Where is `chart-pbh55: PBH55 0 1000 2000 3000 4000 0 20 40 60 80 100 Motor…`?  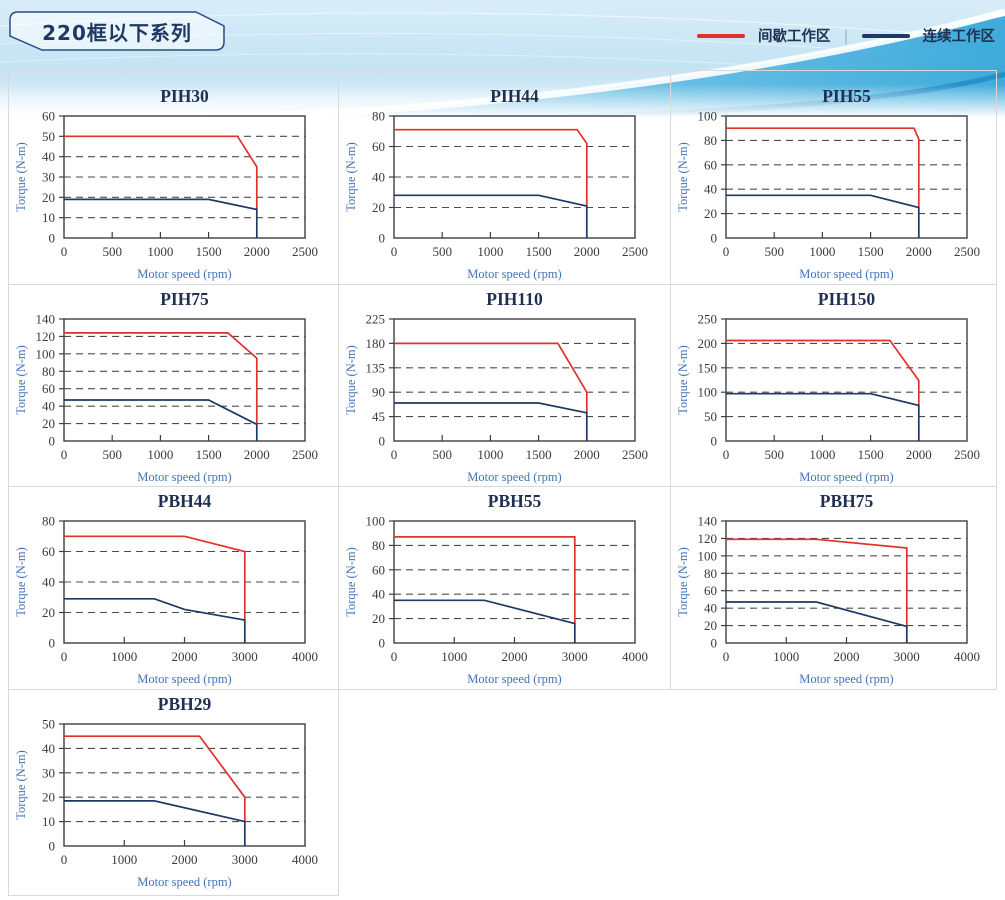 chart-pbh55: PBH55 0 1000 2000 3000 4000 0 20 40 60 80 100 Motor… is located at coordinates (504, 588).